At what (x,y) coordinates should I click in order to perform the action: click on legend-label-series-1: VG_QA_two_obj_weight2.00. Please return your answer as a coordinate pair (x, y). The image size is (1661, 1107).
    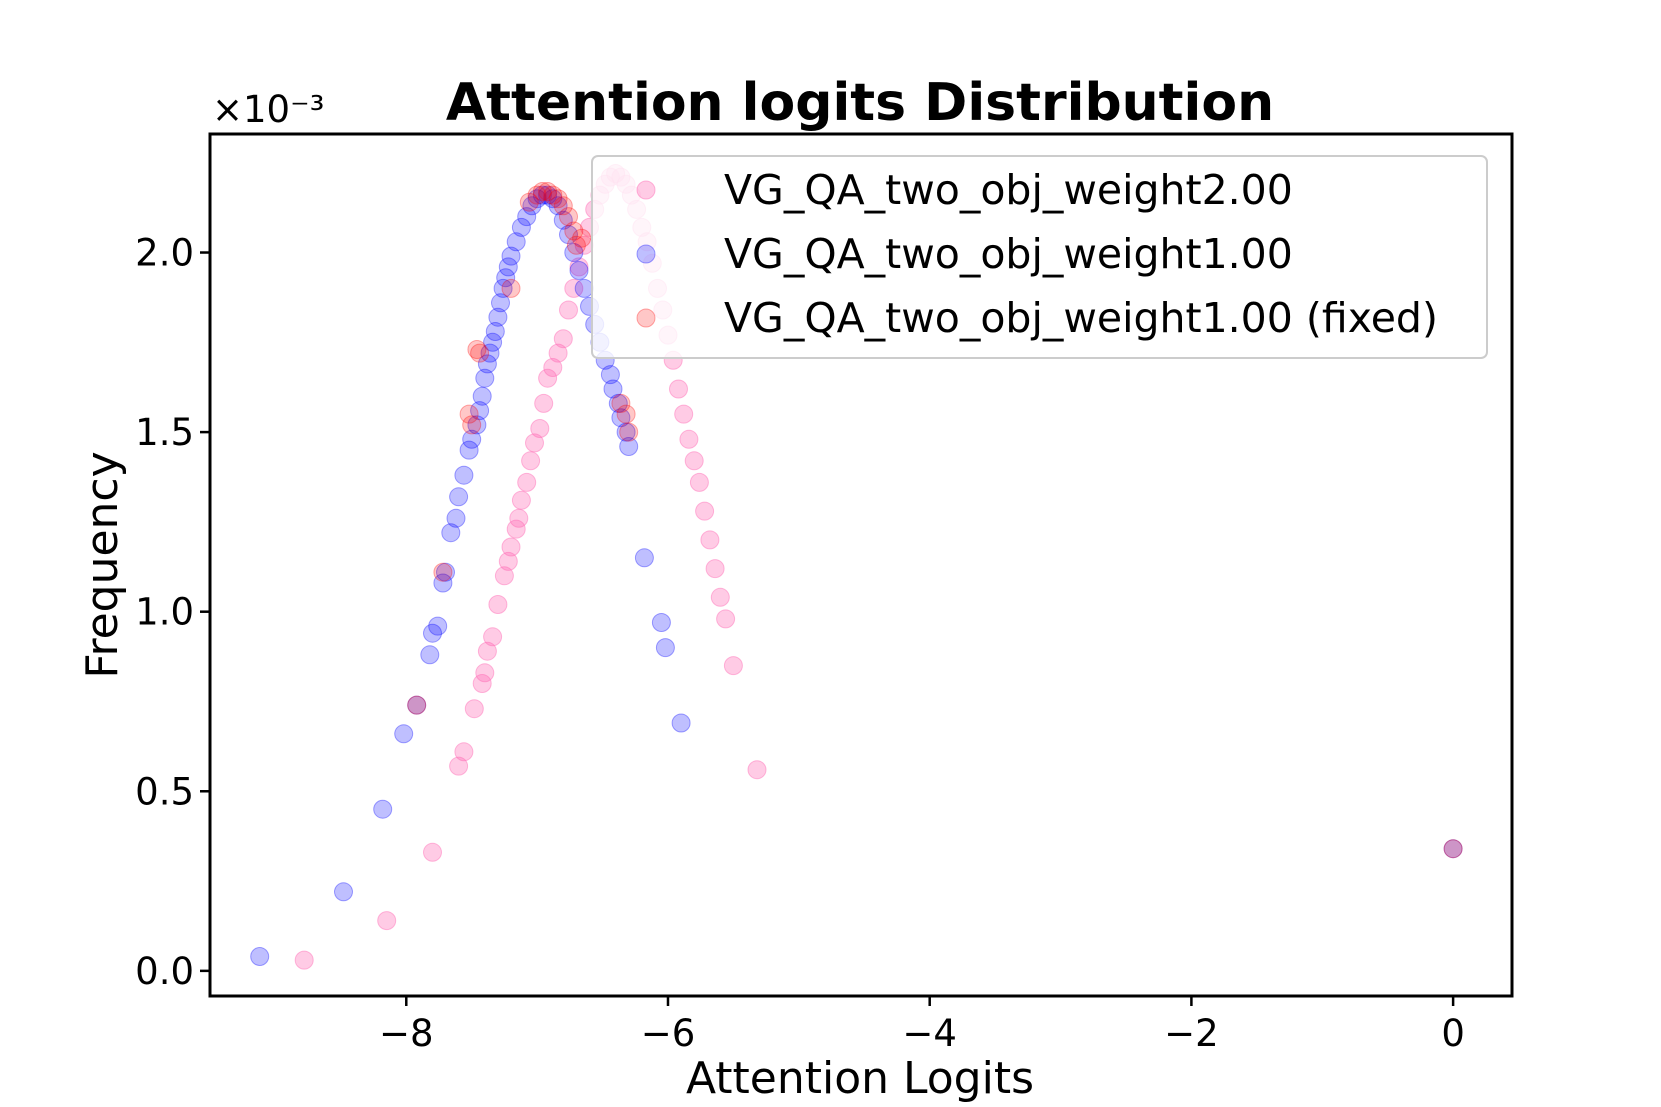
    Looking at the image, I should click on (1008, 190).